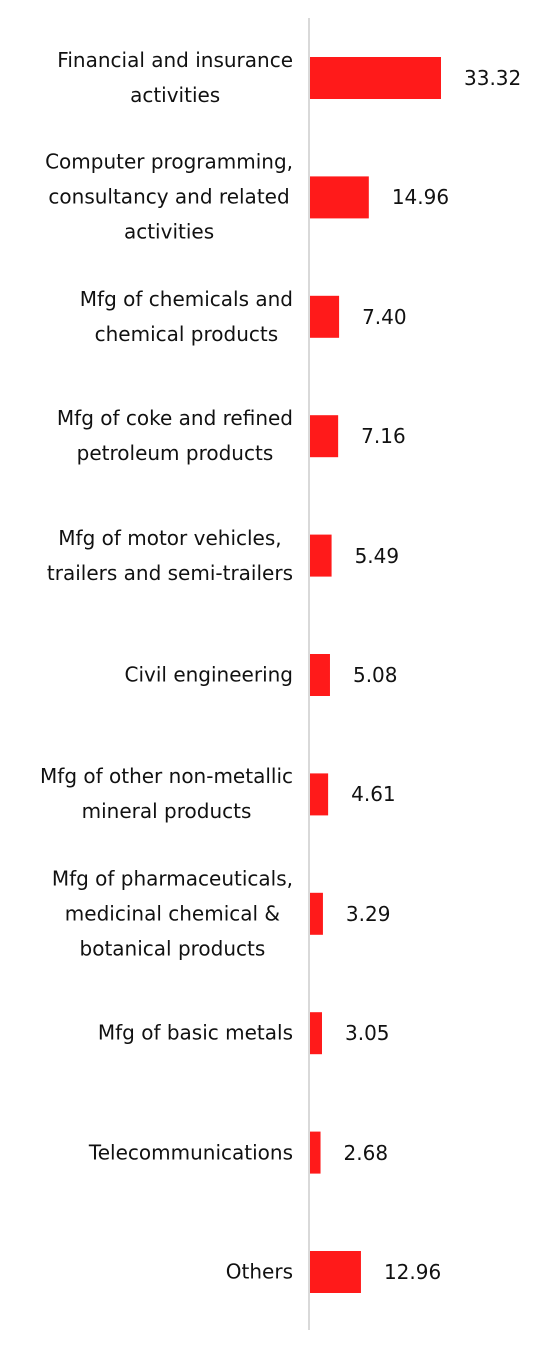  I want to click on value-label: 4.61, so click(373, 794).